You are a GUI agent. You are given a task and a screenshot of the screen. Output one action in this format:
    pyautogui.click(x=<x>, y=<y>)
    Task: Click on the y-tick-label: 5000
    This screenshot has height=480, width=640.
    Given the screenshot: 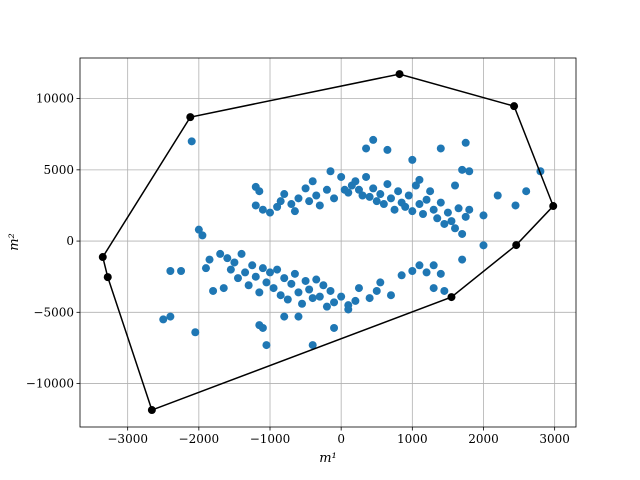 What is the action you would take?
    pyautogui.click(x=58, y=170)
    